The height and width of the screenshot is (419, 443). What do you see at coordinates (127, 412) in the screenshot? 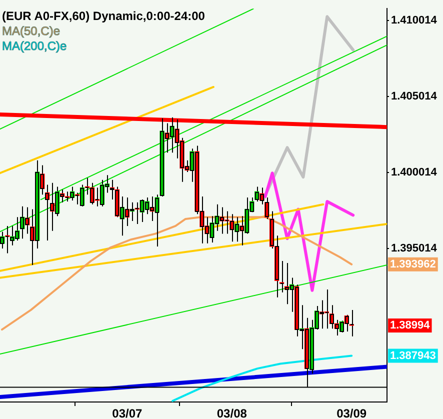
I see `x-tick-label: 03/07` at bounding box center [127, 412].